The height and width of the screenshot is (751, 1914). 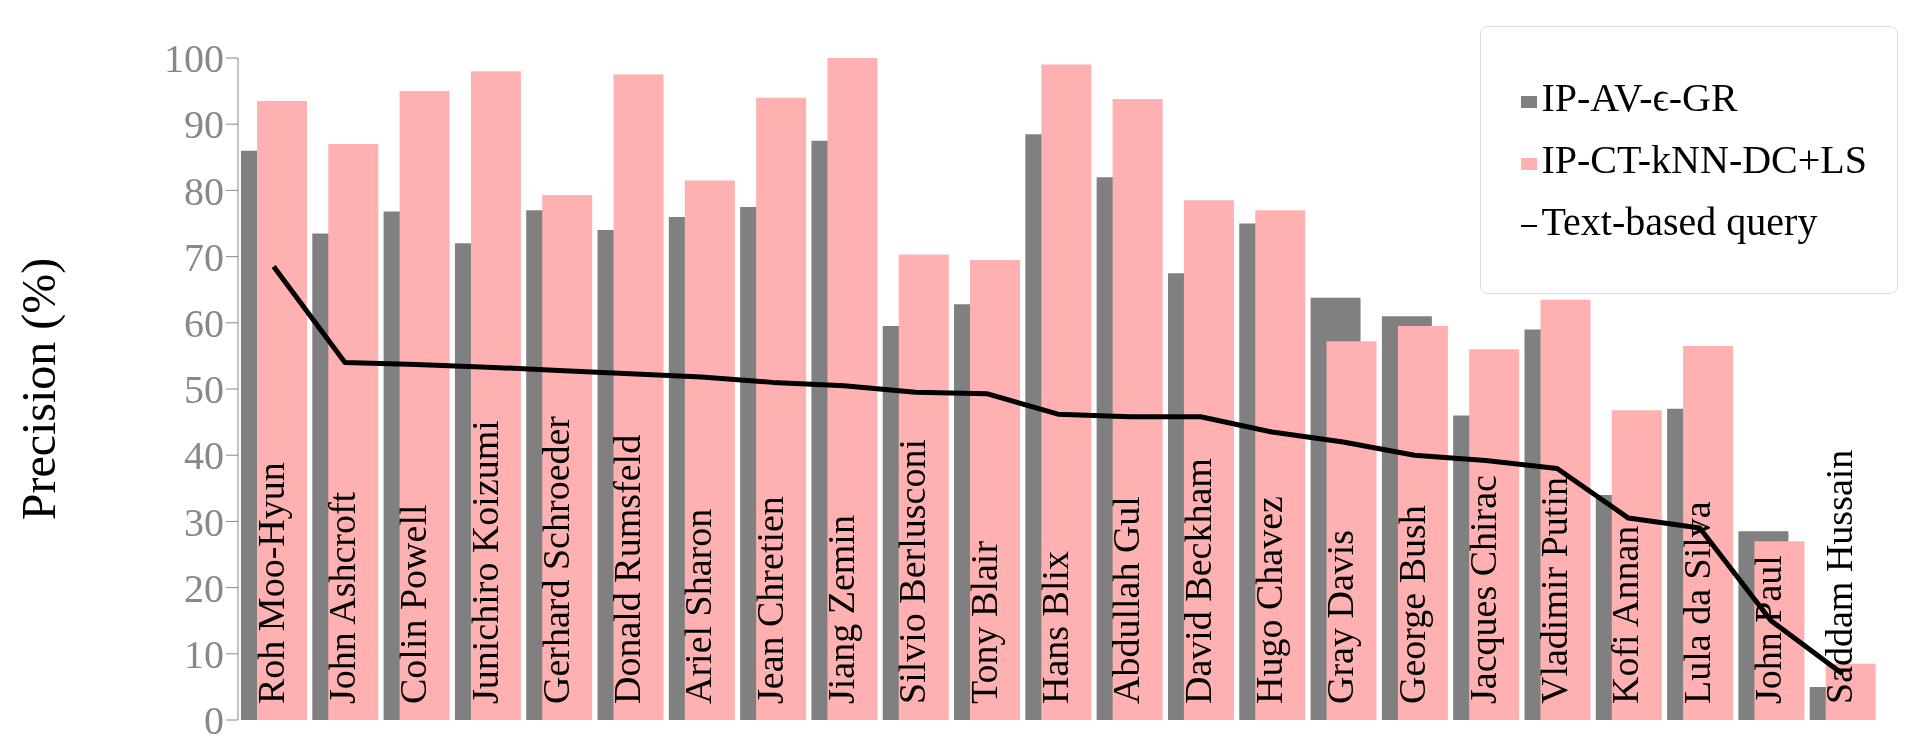 What do you see at coordinates (413, 604) in the screenshot?
I see `x-tick-label: Colin Powell` at bounding box center [413, 604].